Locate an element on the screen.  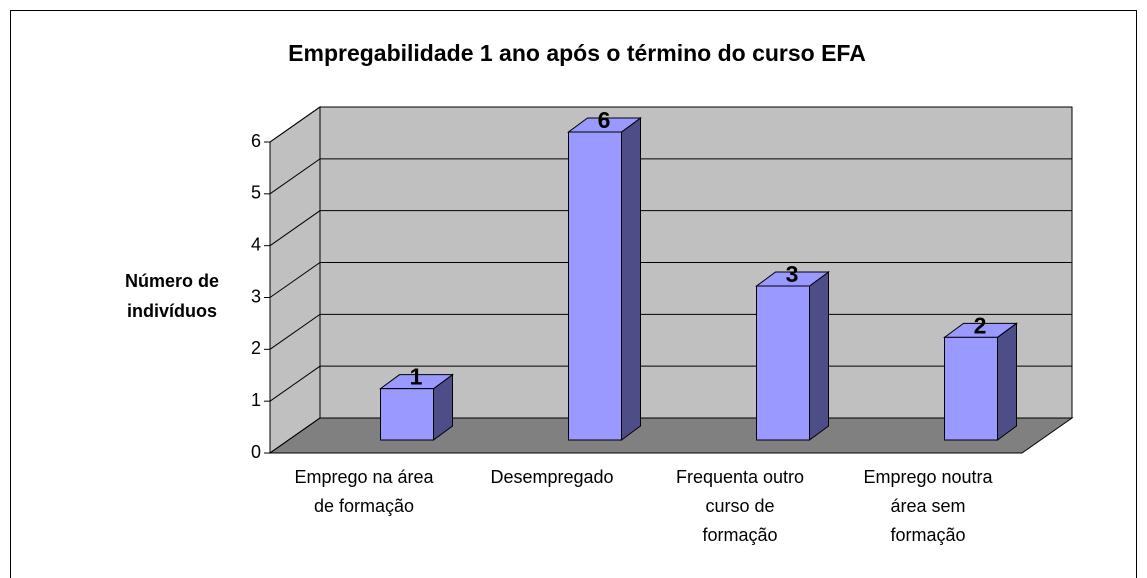
y-tick-label: 1 is located at coordinates (256, 400).